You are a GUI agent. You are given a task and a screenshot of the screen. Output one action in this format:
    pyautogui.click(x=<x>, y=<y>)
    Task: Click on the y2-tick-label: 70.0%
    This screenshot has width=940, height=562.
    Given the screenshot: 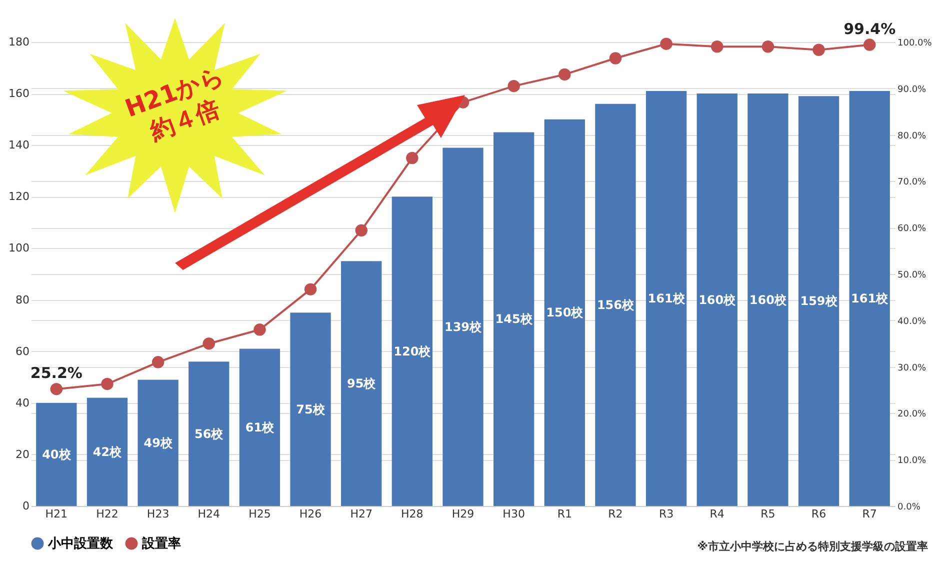 What is the action you would take?
    pyautogui.click(x=912, y=183)
    